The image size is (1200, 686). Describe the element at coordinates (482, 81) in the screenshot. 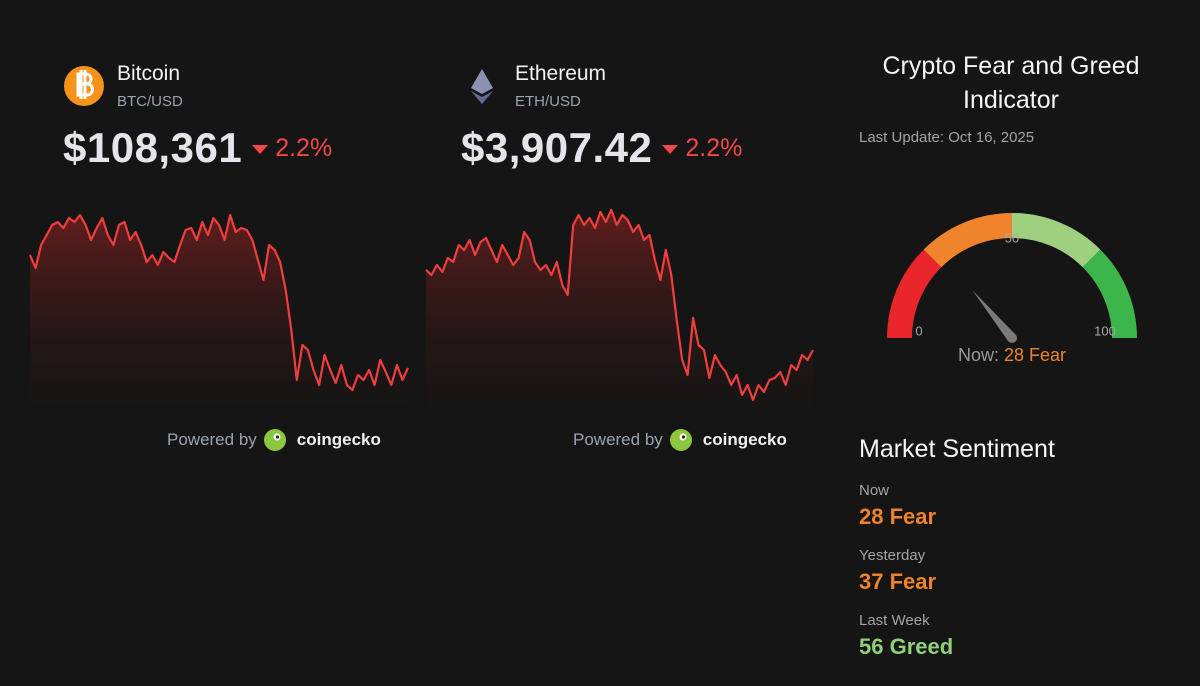

I see `eth-icon-top` at that location.